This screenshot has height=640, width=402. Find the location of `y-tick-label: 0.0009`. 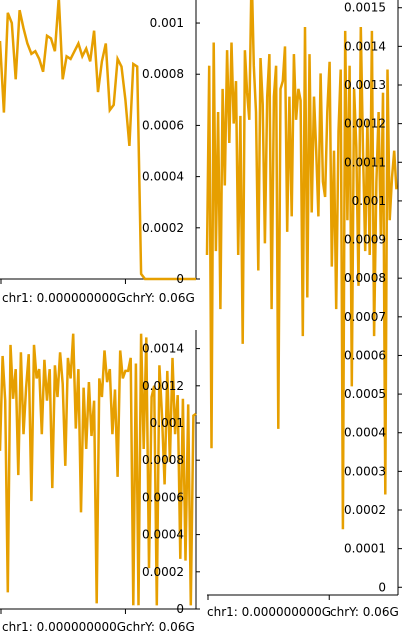

y-tick-label: 0.0009 is located at coordinates (365, 240).